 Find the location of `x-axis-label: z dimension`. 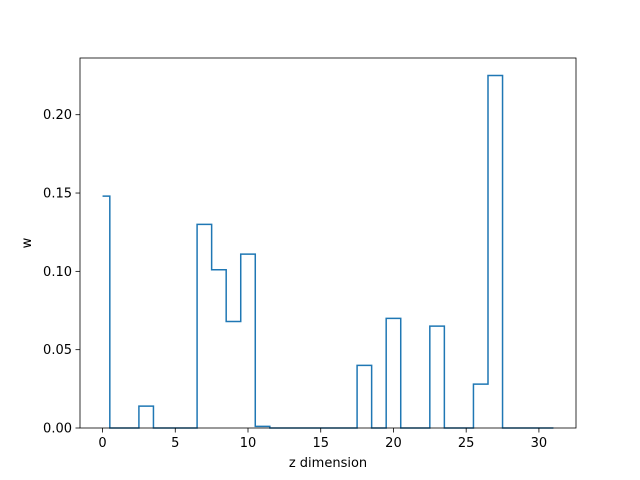

x-axis-label: z dimension is located at coordinates (328, 463).